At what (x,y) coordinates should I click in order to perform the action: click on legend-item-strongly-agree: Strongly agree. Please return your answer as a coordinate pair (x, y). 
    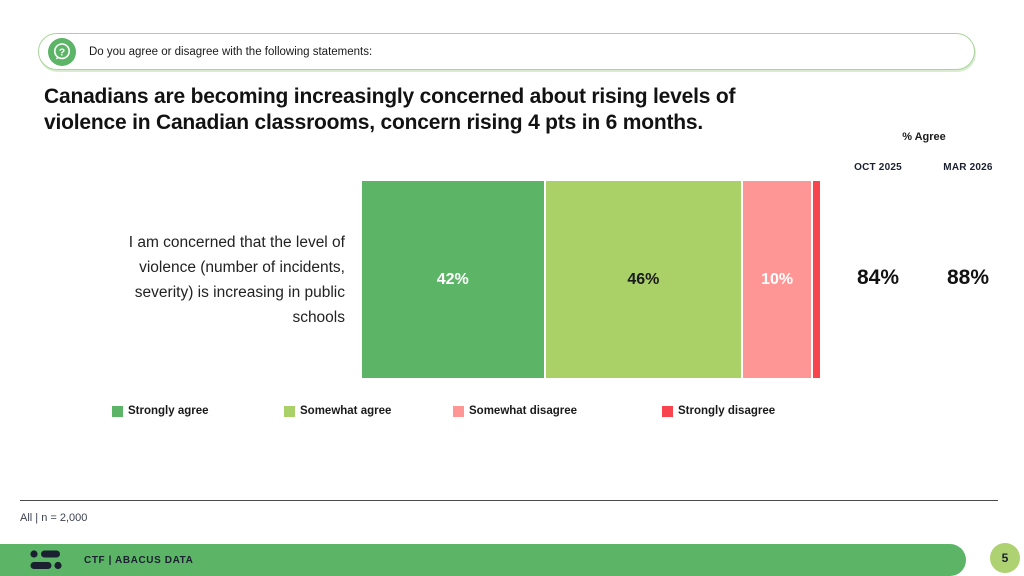
    Looking at the image, I should click on (160, 411).